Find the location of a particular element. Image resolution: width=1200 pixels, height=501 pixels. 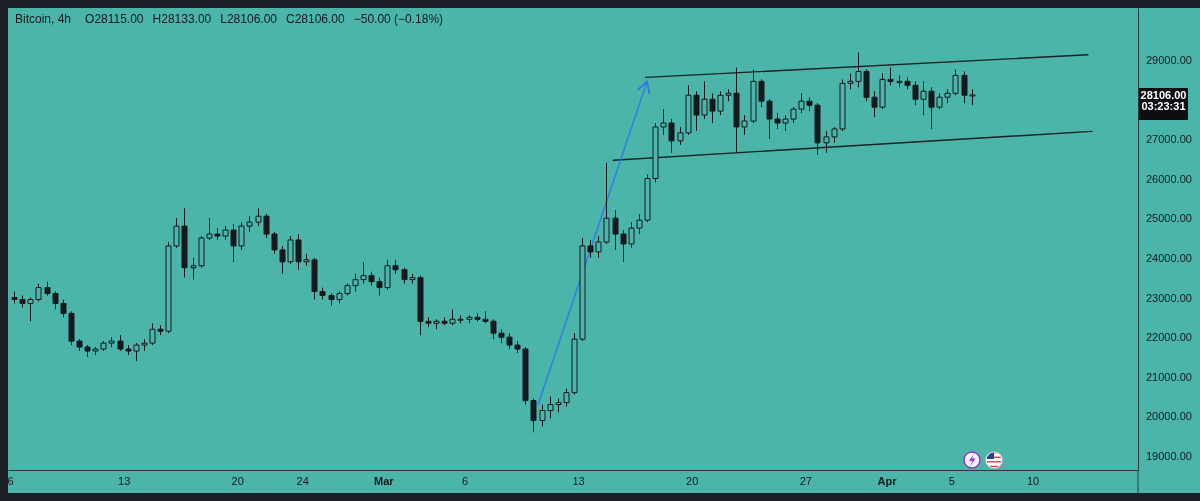

x-tick-label: 10 is located at coordinates (1033, 480).